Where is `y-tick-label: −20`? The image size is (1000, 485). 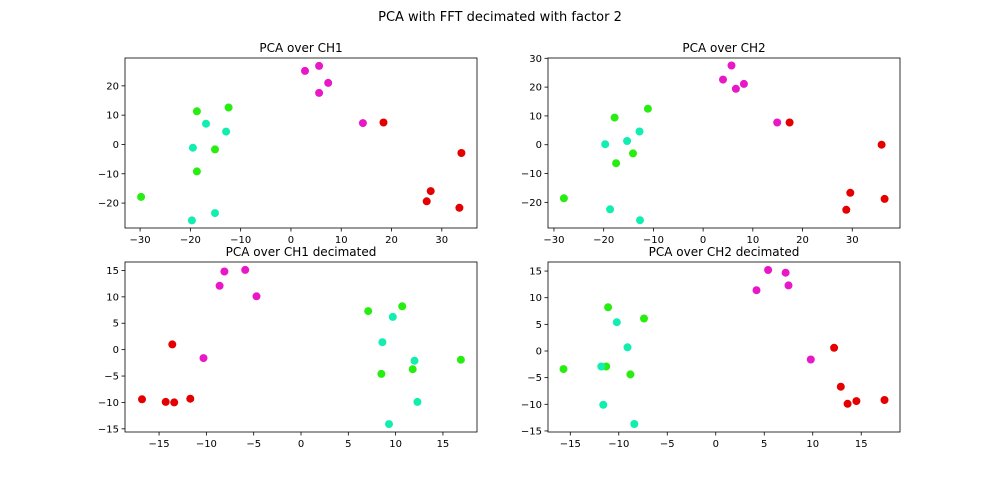
y-tick-label: −20 is located at coordinates (531, 203).